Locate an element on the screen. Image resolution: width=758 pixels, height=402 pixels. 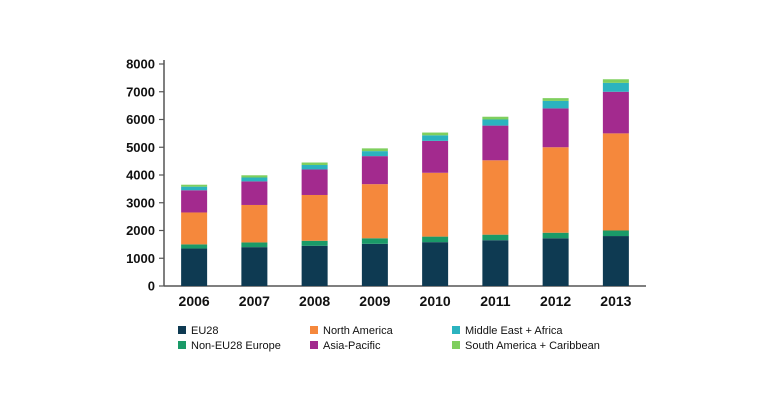
legend-label: Asia-Pacific is located at coordinates (352, 346).